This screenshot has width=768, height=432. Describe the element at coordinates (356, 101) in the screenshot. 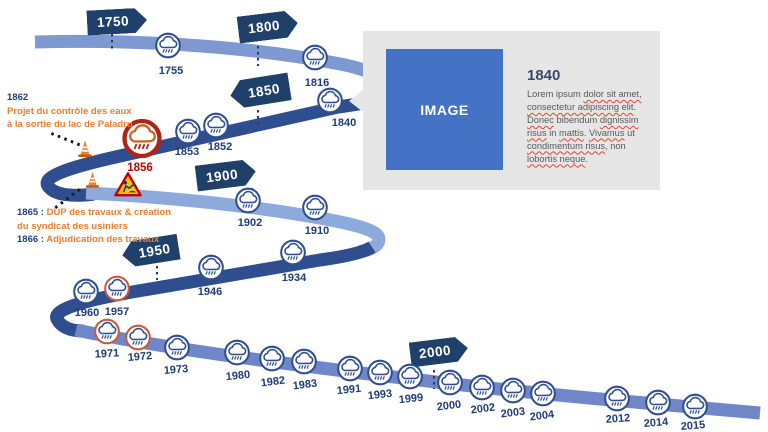

I see `panel-pointer` at that location.